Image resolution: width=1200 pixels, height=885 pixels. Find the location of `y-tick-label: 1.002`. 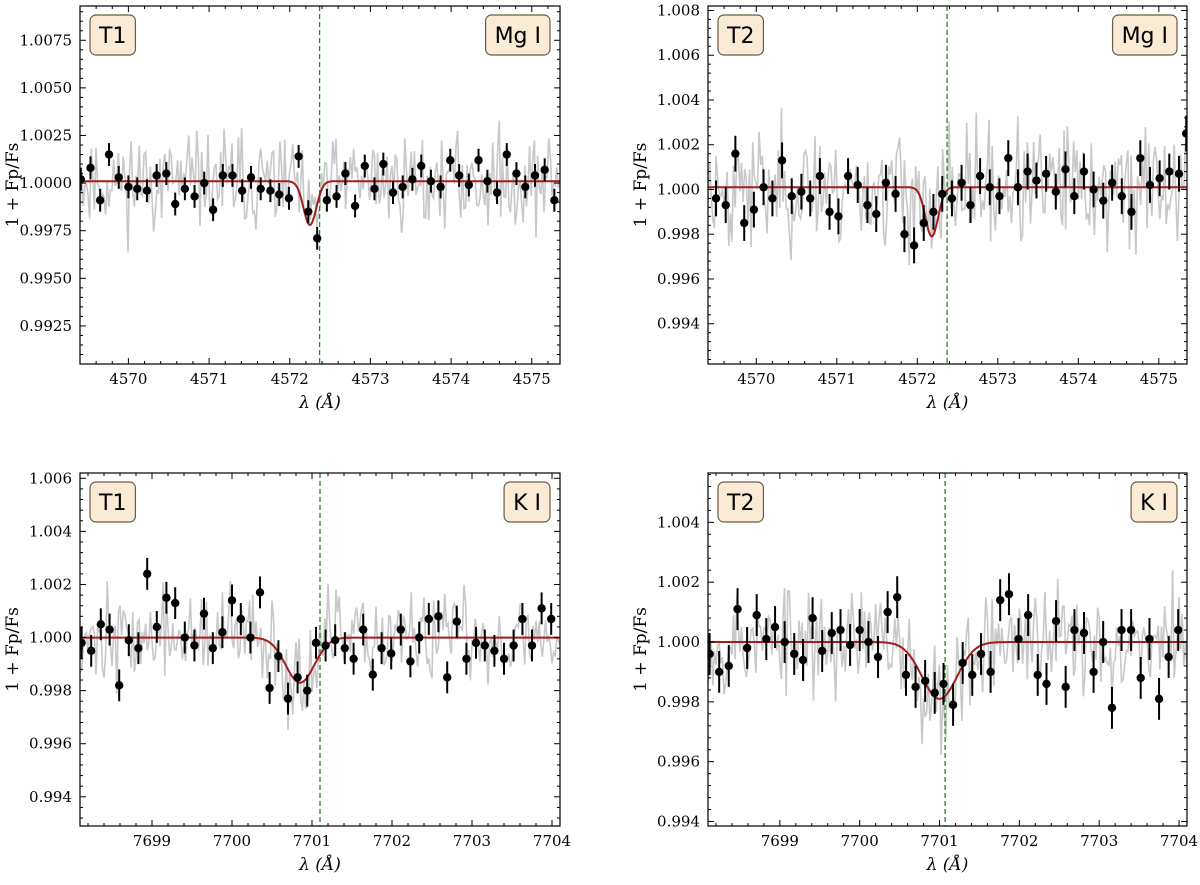

y-tick-label: 1.002 is located at coordinates (678, 582).